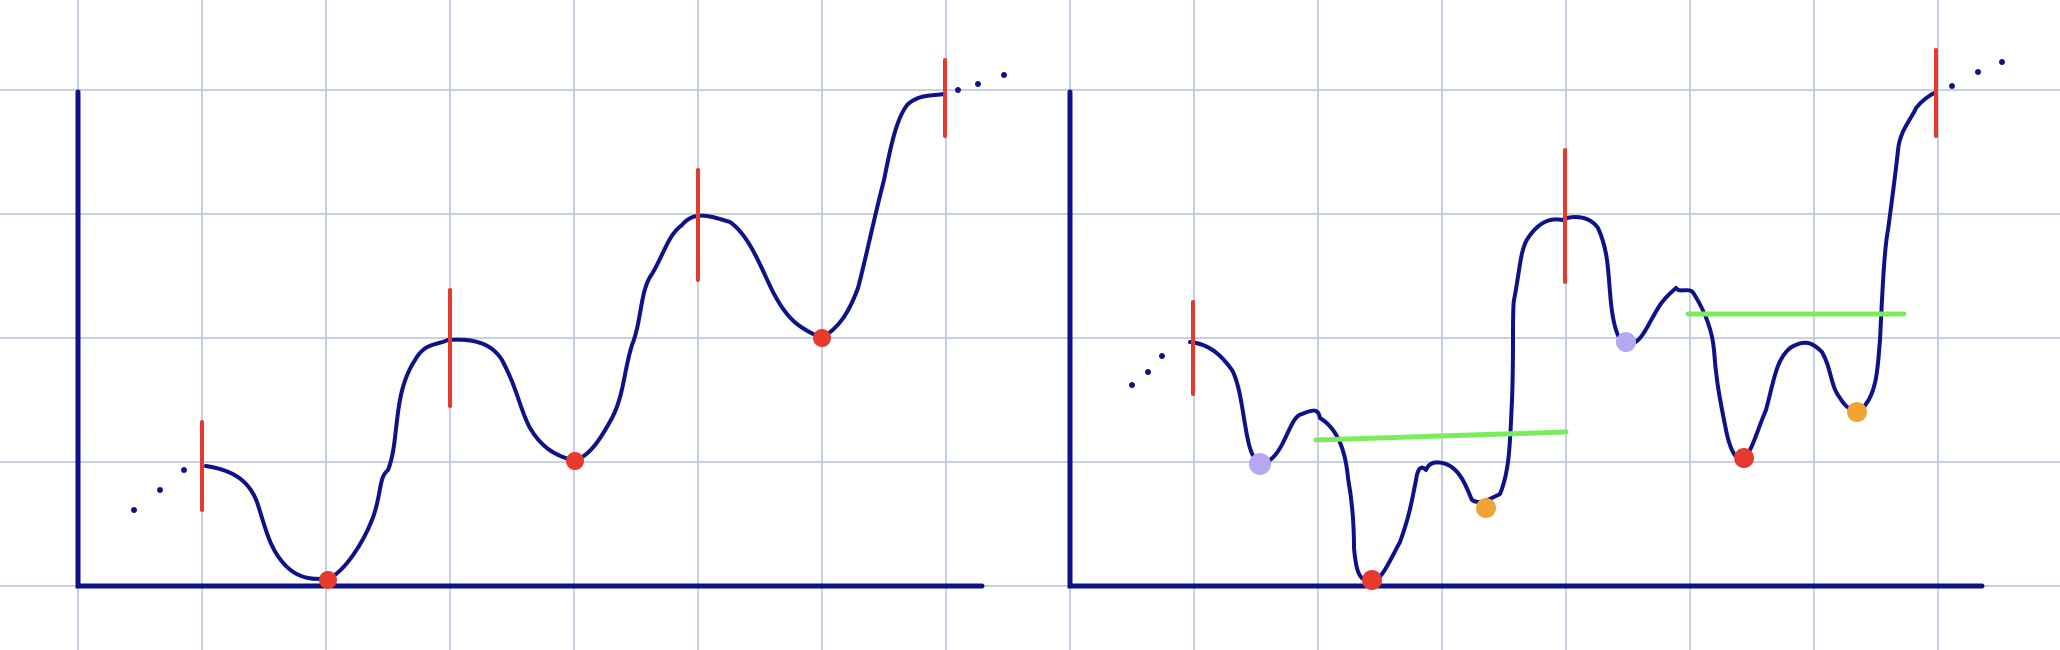 The image size is (2060, 650). I want to click on level-line, so click(1441, 436).